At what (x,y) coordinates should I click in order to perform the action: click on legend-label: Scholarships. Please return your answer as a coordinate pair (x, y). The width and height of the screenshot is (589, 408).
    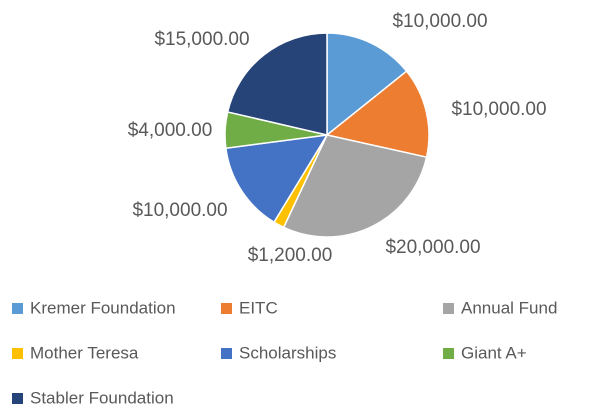
    Looking at the image, I should click on (287, 352).